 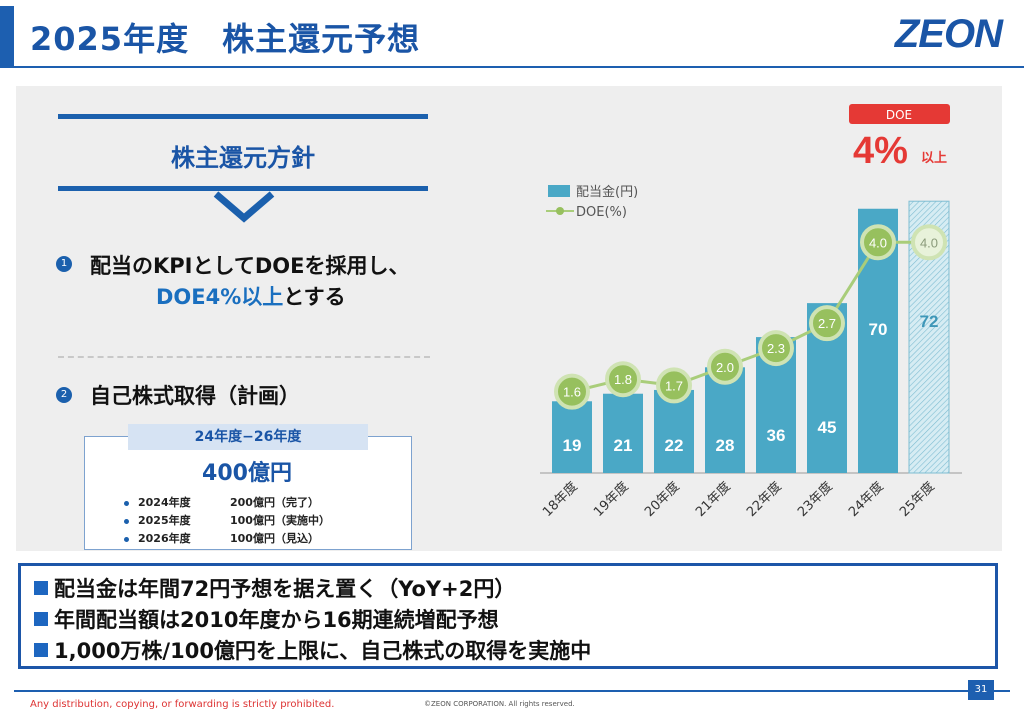 What do you see at coordinates (725, 445) in the screenshot?
I see `bar-value-label: 28` at bounding box center [725, 445].